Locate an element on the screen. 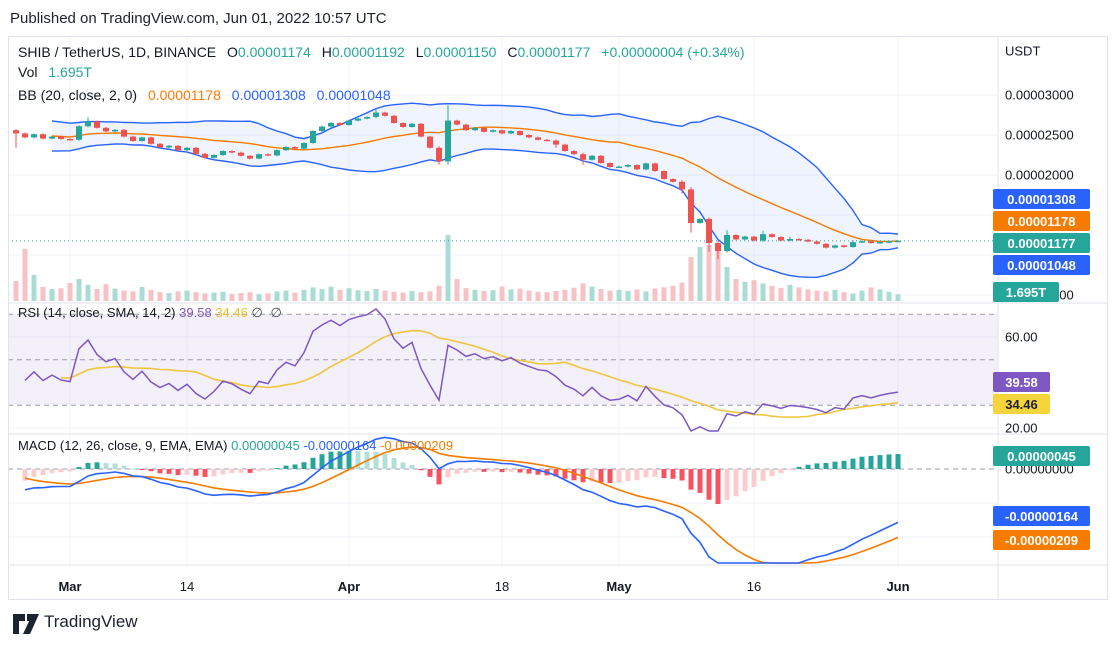  volume-row: Vol 1.695T is located at coordinates (385, 72).